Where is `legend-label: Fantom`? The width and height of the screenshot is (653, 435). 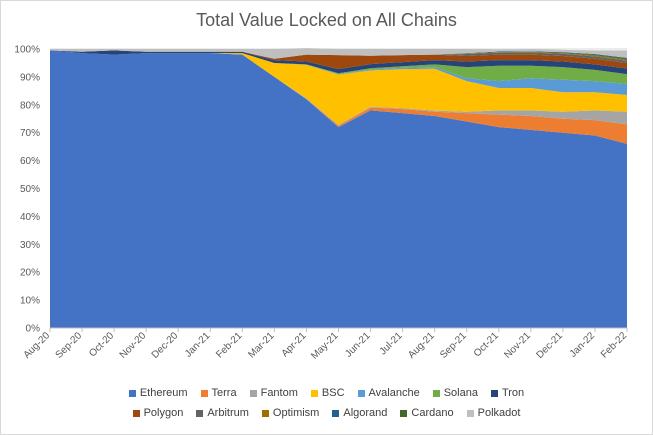
legend-label: Fantom is located at coordinates (279, 393).